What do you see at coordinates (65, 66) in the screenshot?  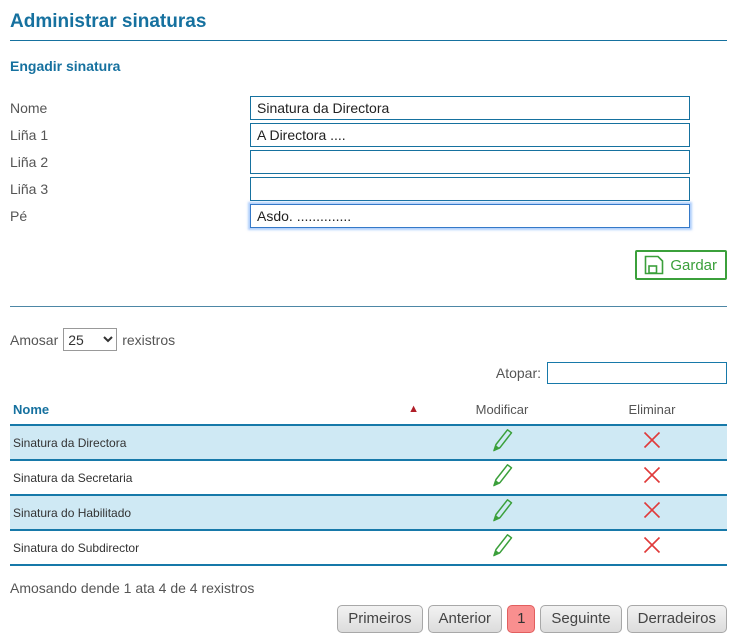 I see `add-signature-section-title: Engadir sinatura` at bounding box center [65, 66].